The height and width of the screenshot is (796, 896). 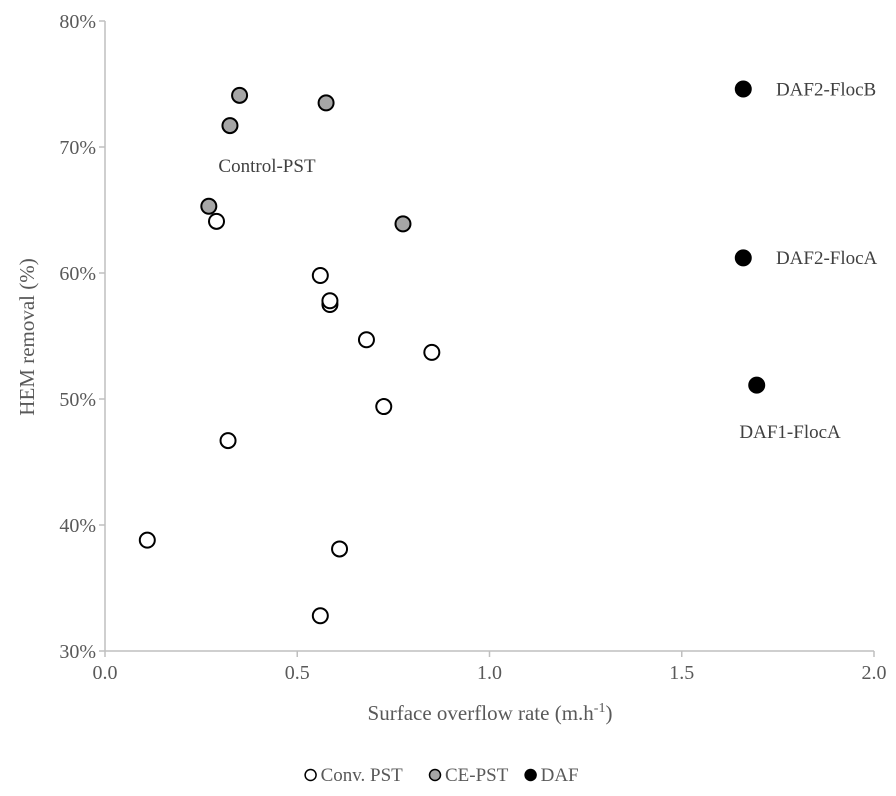 What do you see at coordinates (77, 526) in the screenshot?
I see `y-tick-label: 40%` at bounding box center [77, 526].